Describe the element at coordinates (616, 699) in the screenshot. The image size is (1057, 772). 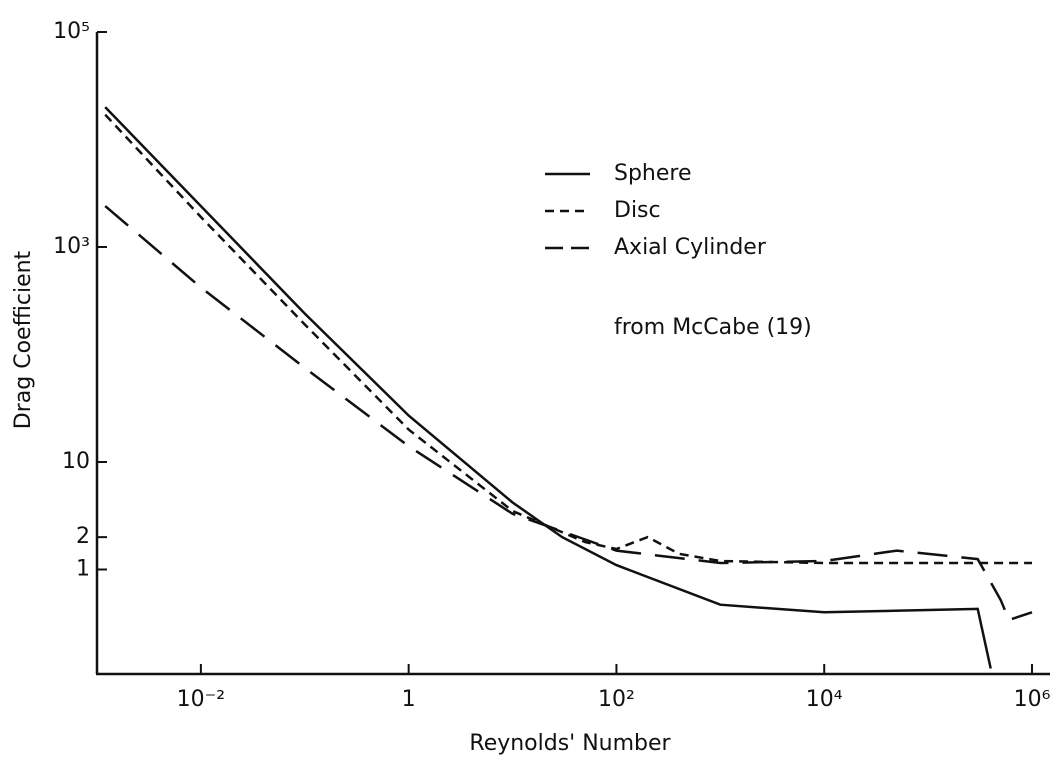
I see `x-tick-label: 10²` at that location.